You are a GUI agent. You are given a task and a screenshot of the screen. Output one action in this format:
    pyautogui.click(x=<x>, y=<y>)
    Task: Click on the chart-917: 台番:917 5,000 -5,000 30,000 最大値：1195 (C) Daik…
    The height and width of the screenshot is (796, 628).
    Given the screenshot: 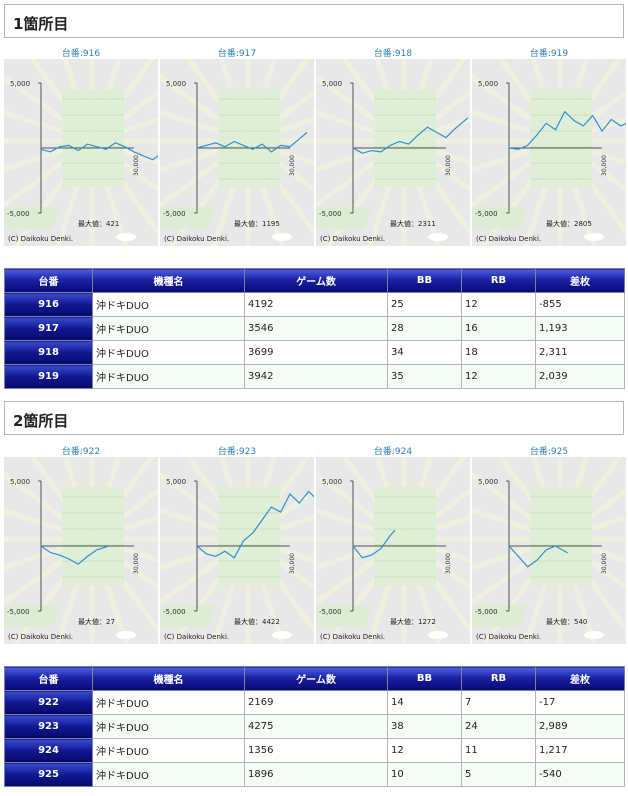 What is the action you would take?
    pyautogui.click(x=237, y=146)
    